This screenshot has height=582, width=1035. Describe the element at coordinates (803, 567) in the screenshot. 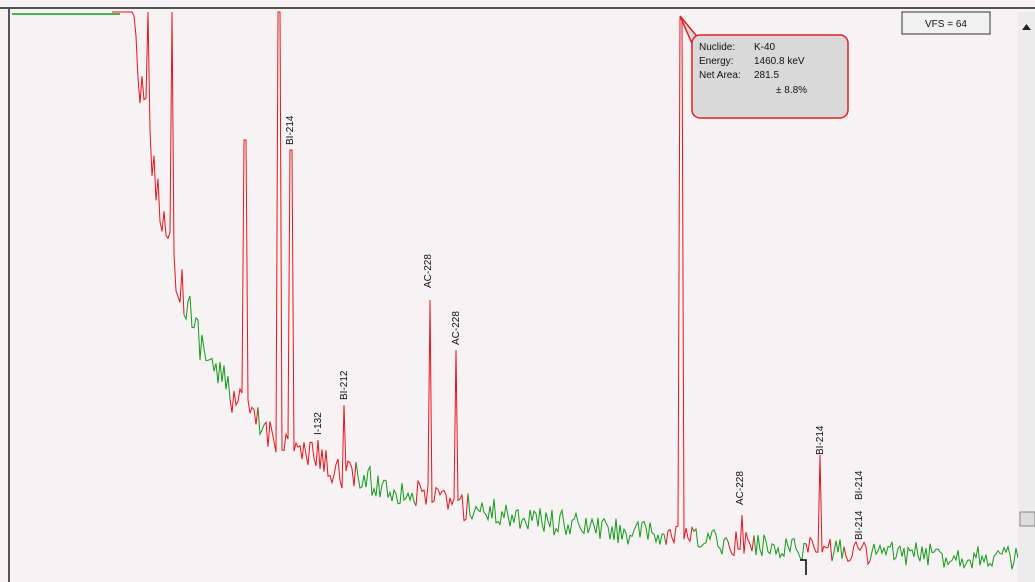

I see `cursor-marker` at that location.